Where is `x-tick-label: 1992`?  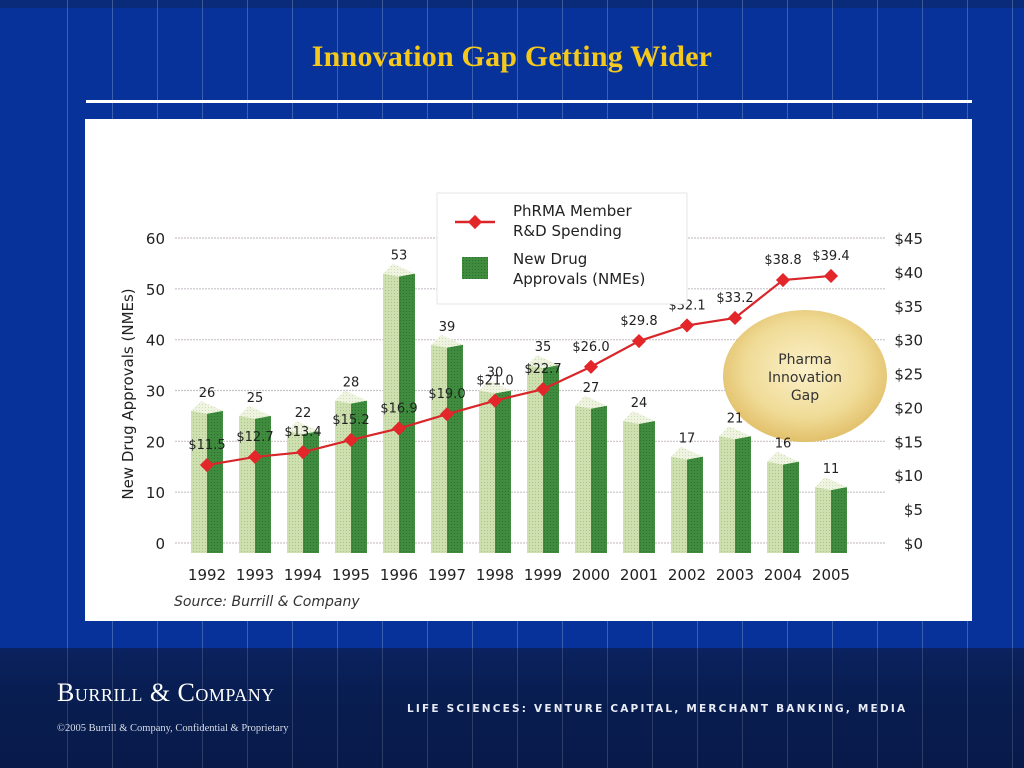
x-tick-label: 1992 is located at coordinates (207, 575).